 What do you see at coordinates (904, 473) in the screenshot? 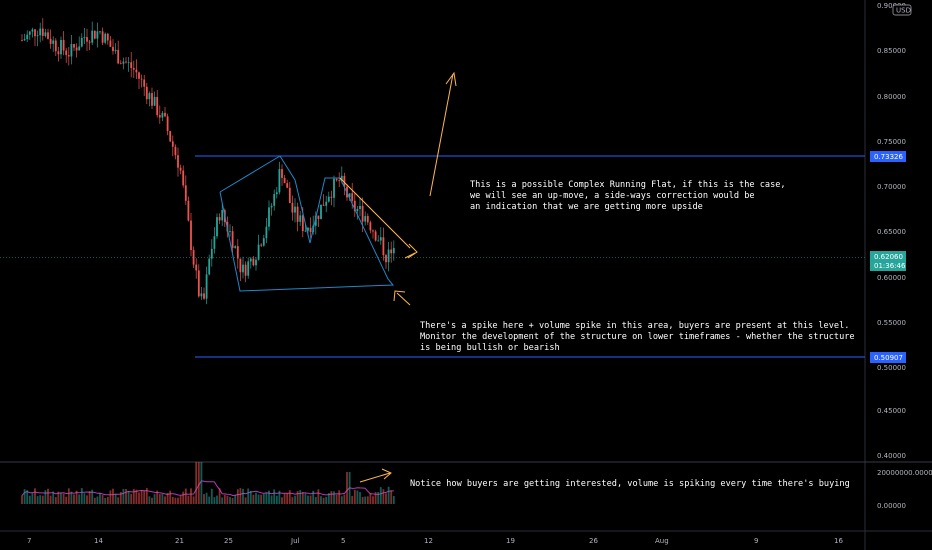
I see `volume-tick: 20000000.00000` at bounding box center [904, 473].